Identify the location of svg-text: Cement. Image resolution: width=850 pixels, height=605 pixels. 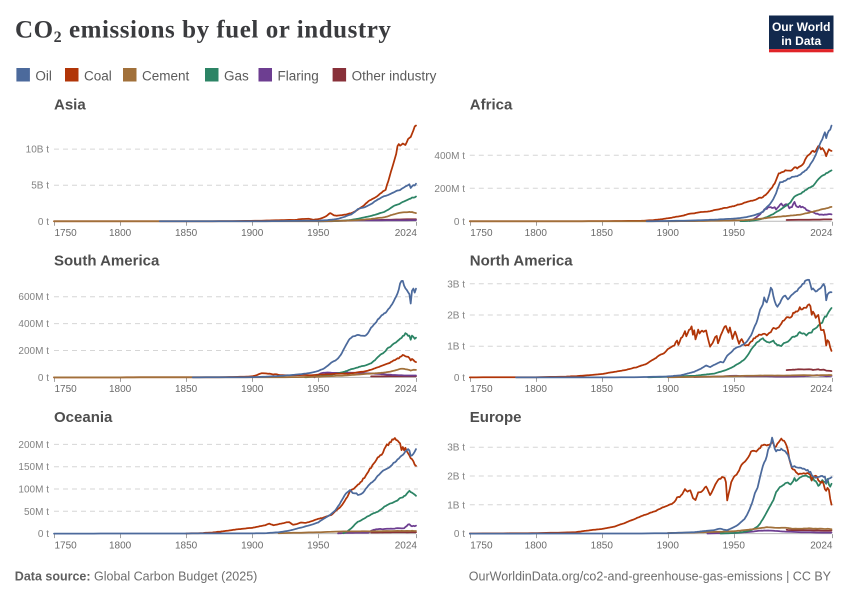
(166, 76).